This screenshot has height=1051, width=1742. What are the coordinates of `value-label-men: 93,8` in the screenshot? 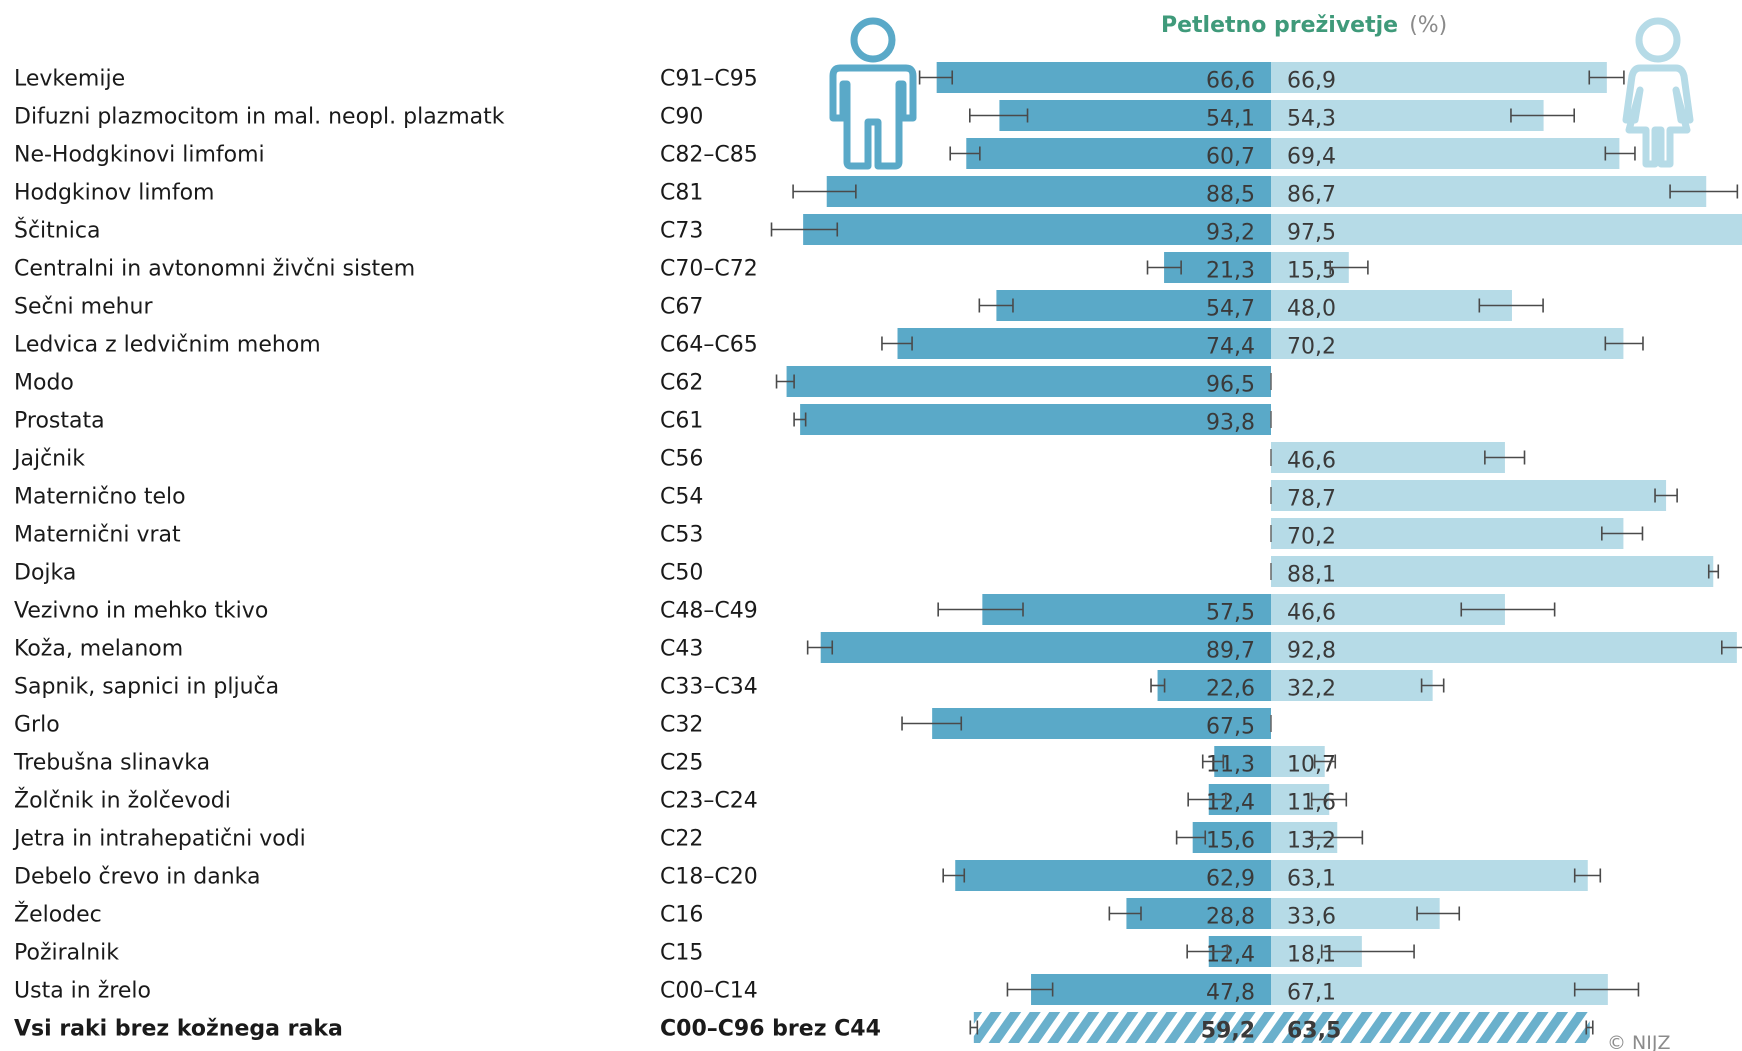 It's located at (1230, 423).